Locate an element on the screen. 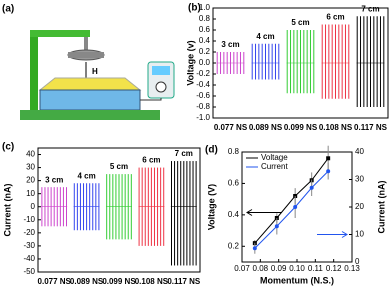  y-tick-label: 0.0 is located at coordinates (205, 62).